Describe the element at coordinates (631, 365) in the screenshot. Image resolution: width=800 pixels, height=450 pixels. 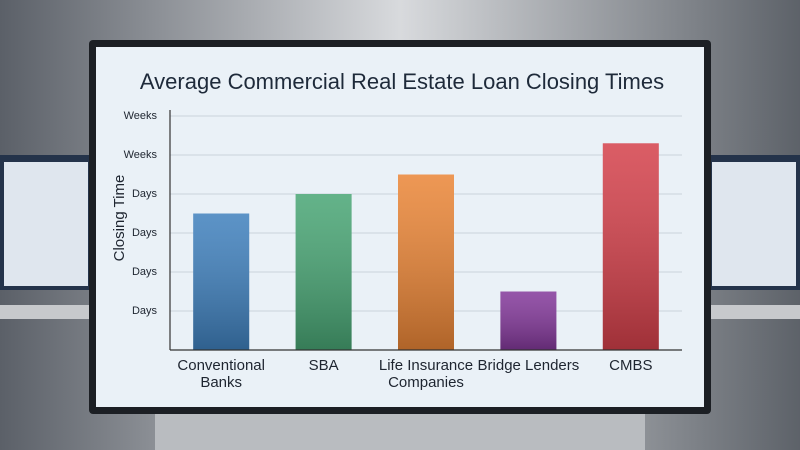
I see `x-tick-label: CMBS` at that location.